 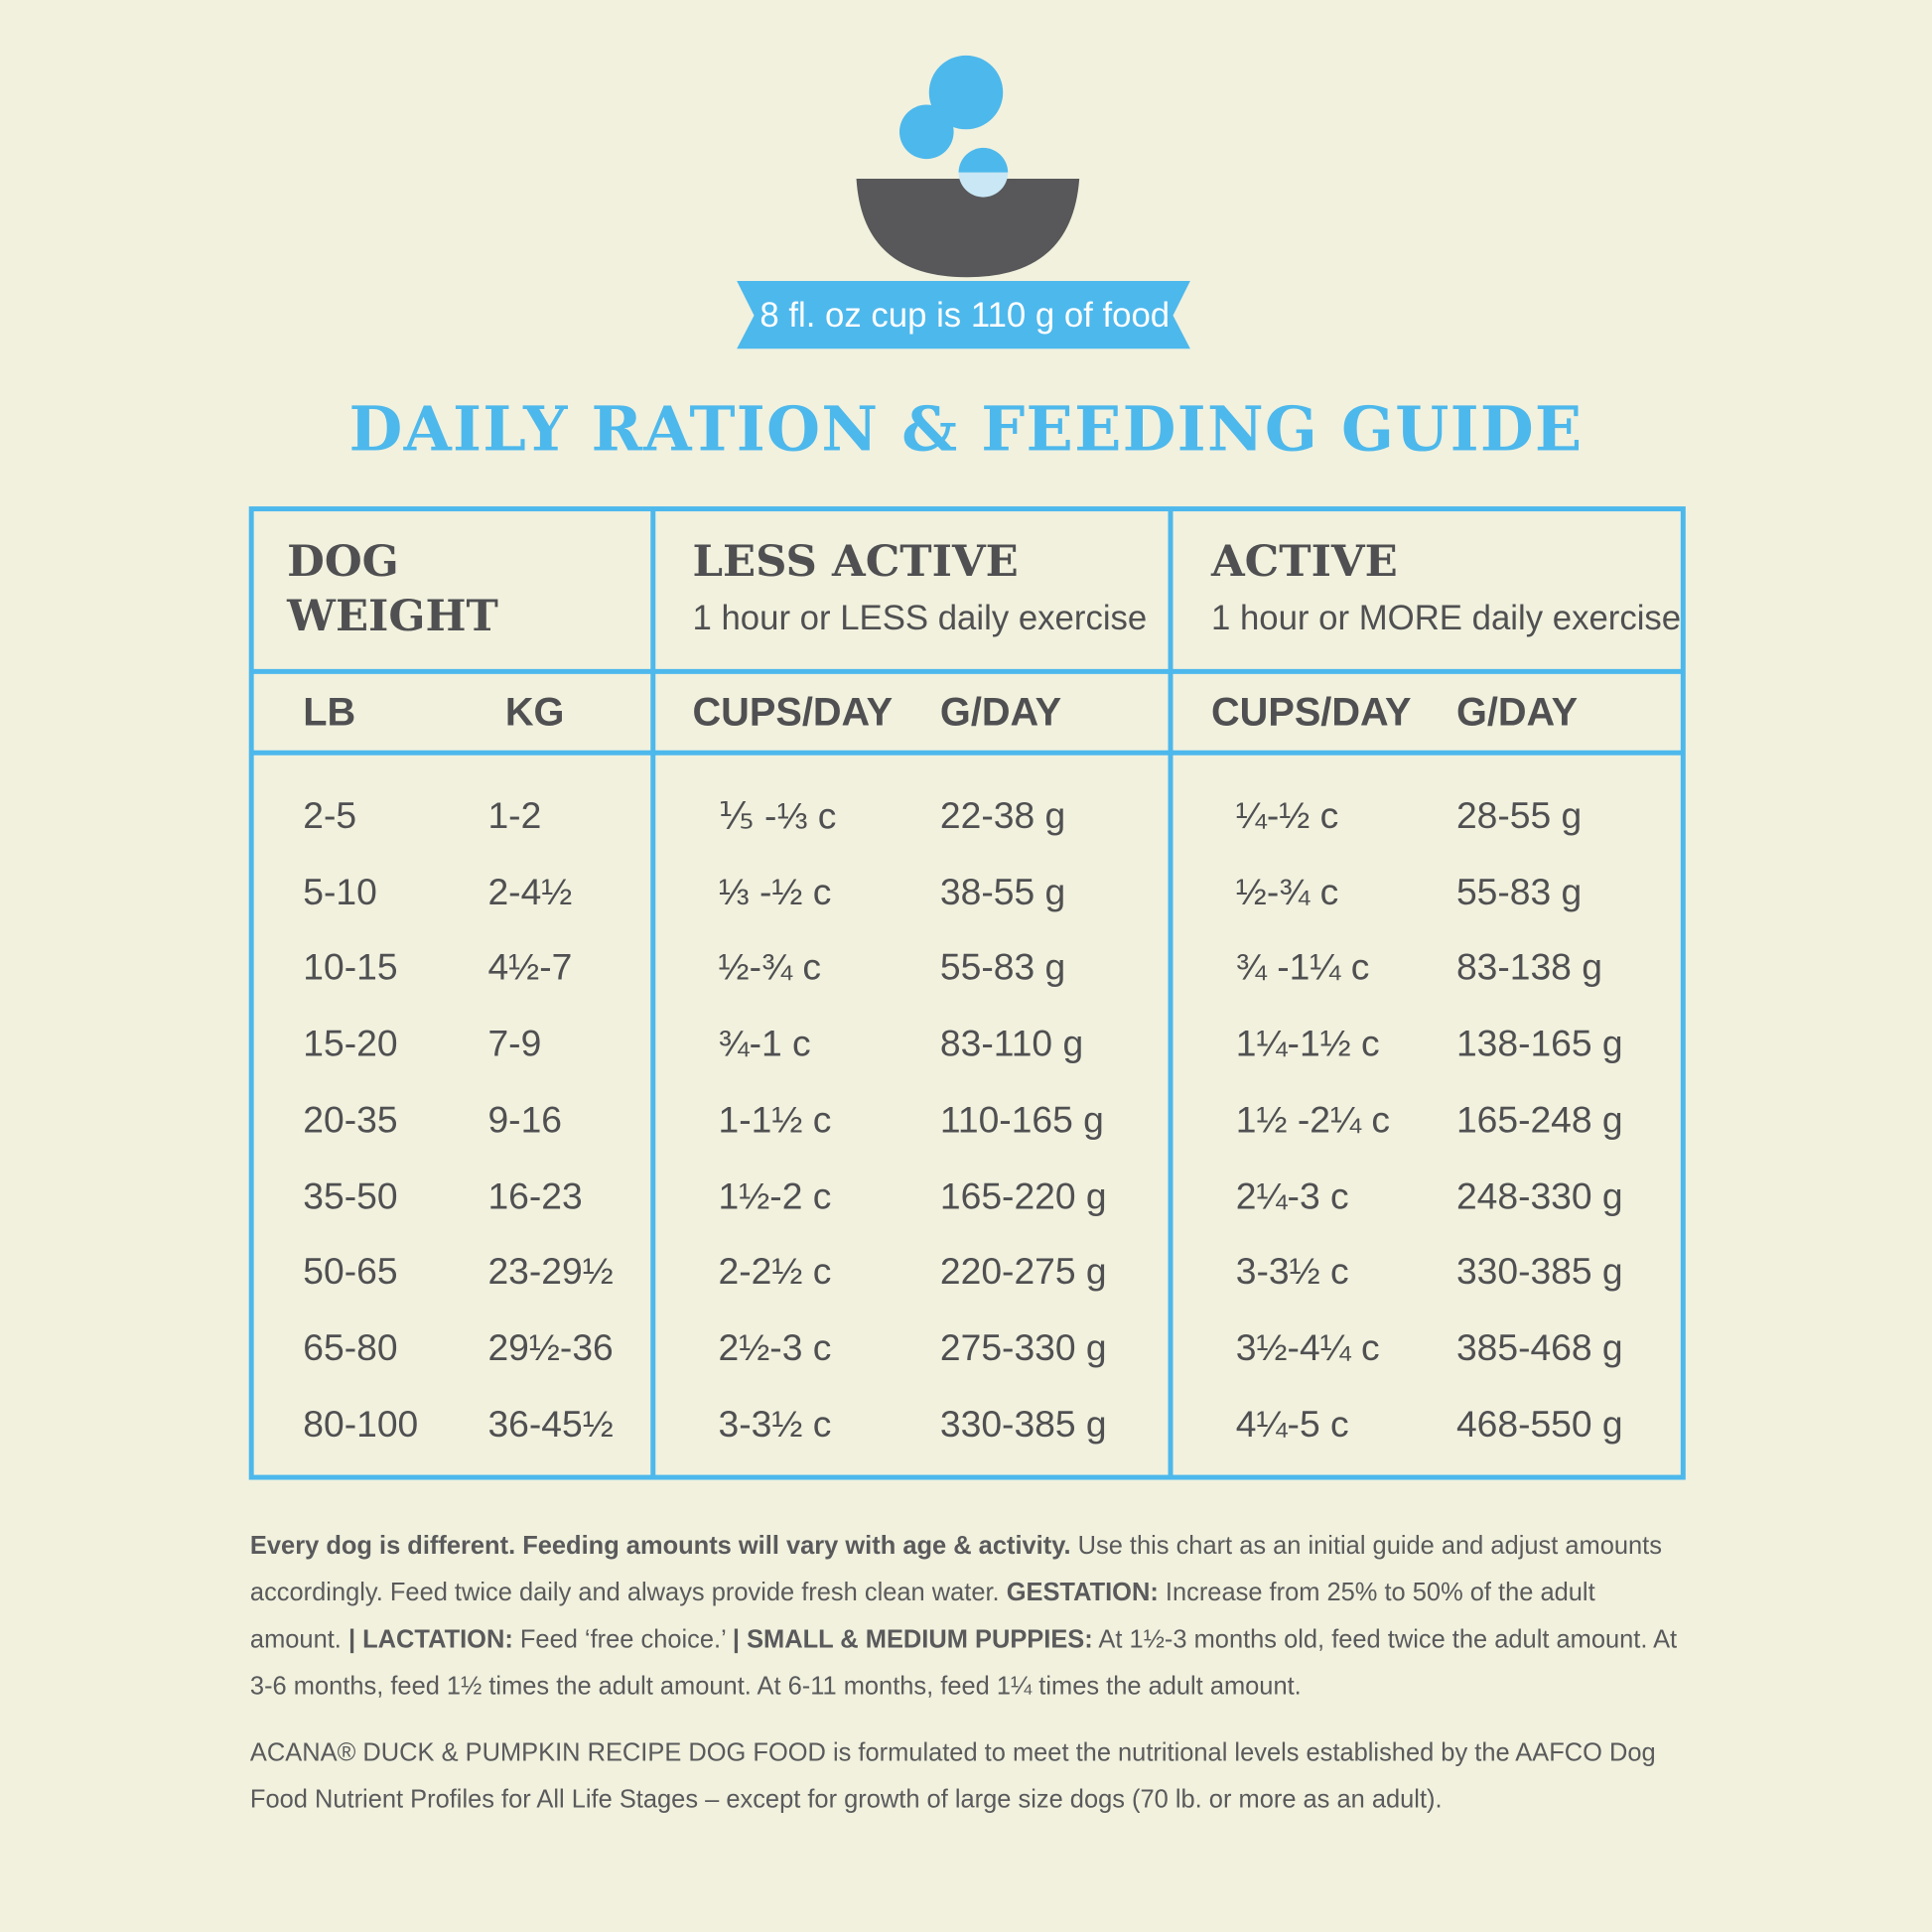 What do you see at coordinates (350, 1045) in the screenshot?
I see `cell: 15-20` at bounding box center [350, 1045].